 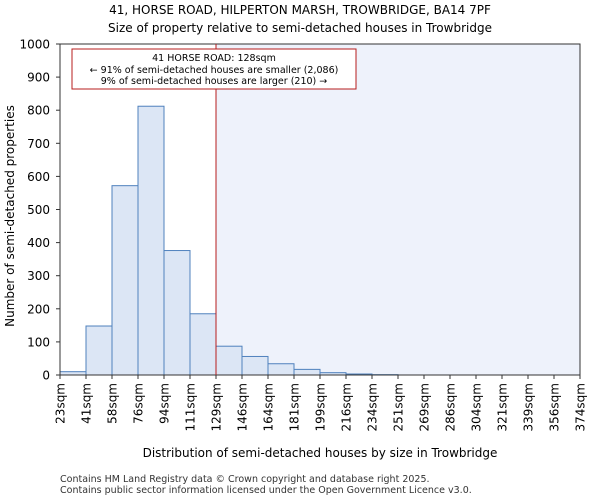 What do you see at coordinates (214, 58) in the screenshot?
I see `annotation-line1: 41 HORSE ROAD: 128sqm` at bounding box center [214, 58].